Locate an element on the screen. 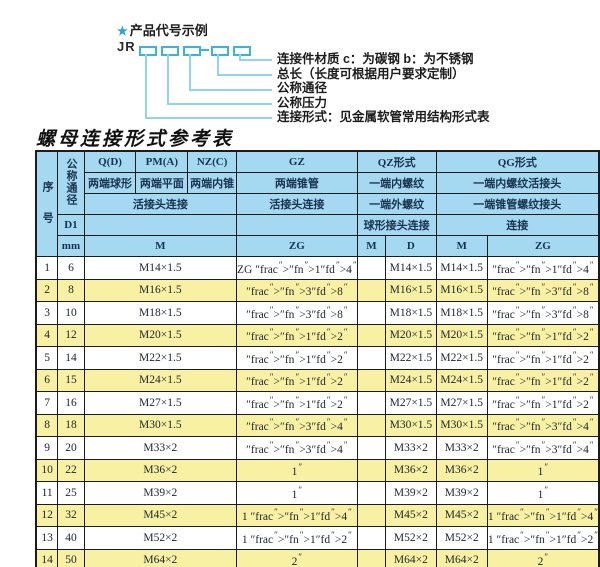 The height and width of the screenshot is (567, 600). header-empty-gz is located at coordinates (297, 225).